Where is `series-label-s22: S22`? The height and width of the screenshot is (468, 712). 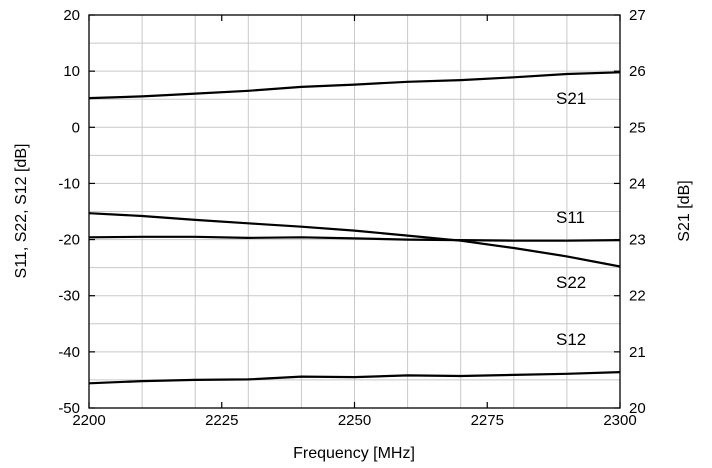
series-label-s22: S22 is located at coordinates (571, 282).